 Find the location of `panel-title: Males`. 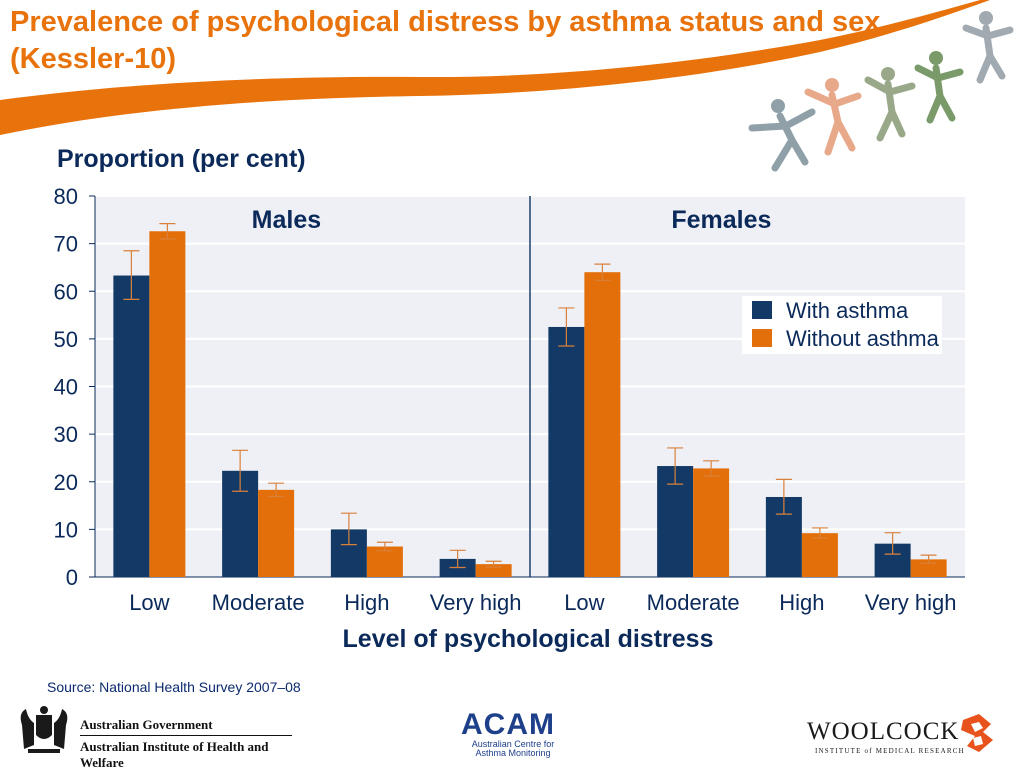

panel-title: Males is located at coordinates (286, 220).